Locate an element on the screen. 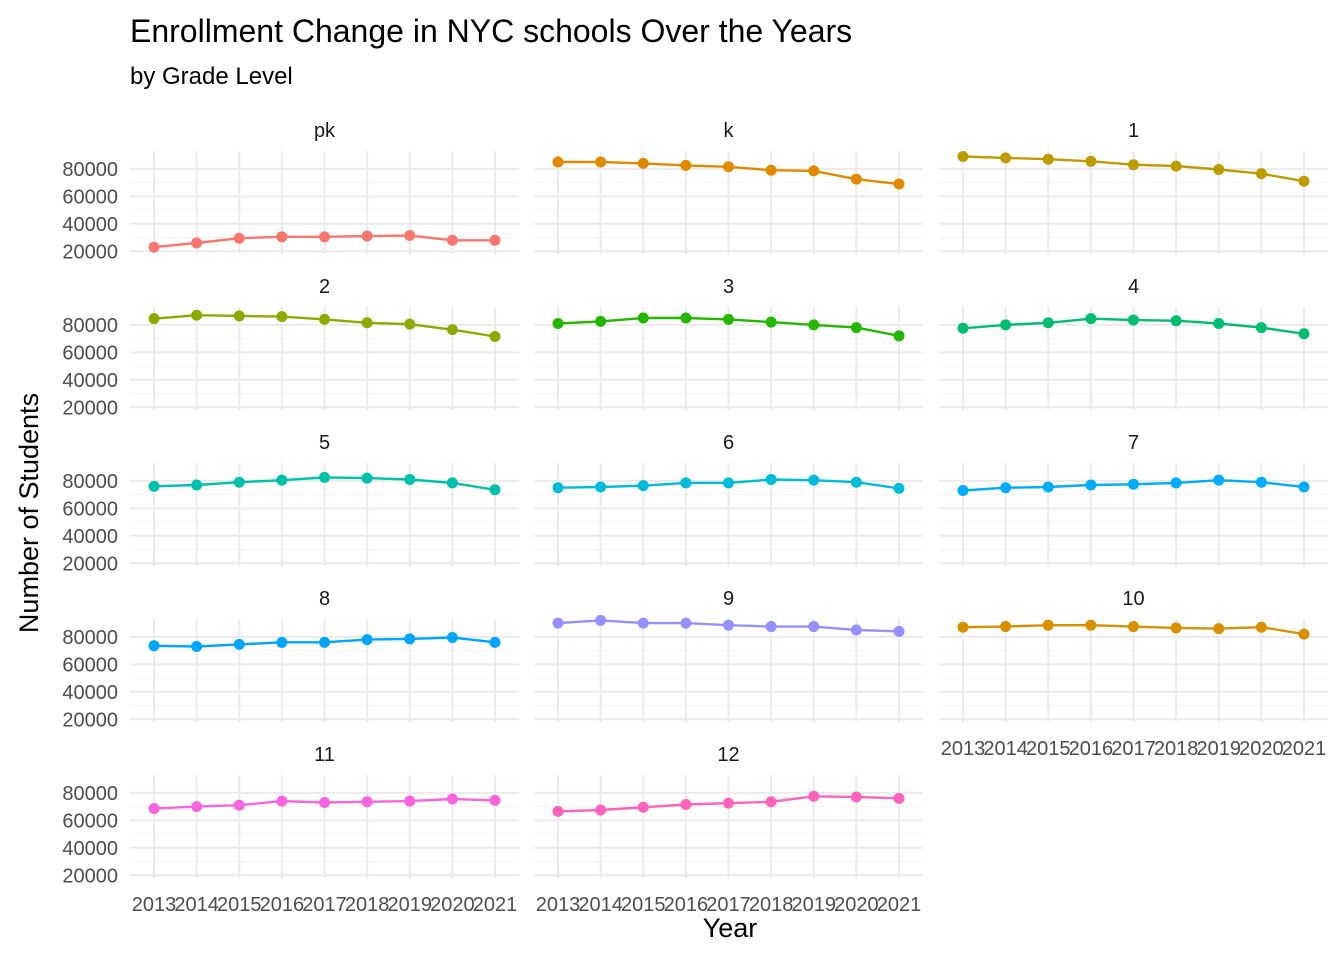 The width and height of the screenshot is (1344, 960). facet-label: 10 is located at coordinates (1133, 599).